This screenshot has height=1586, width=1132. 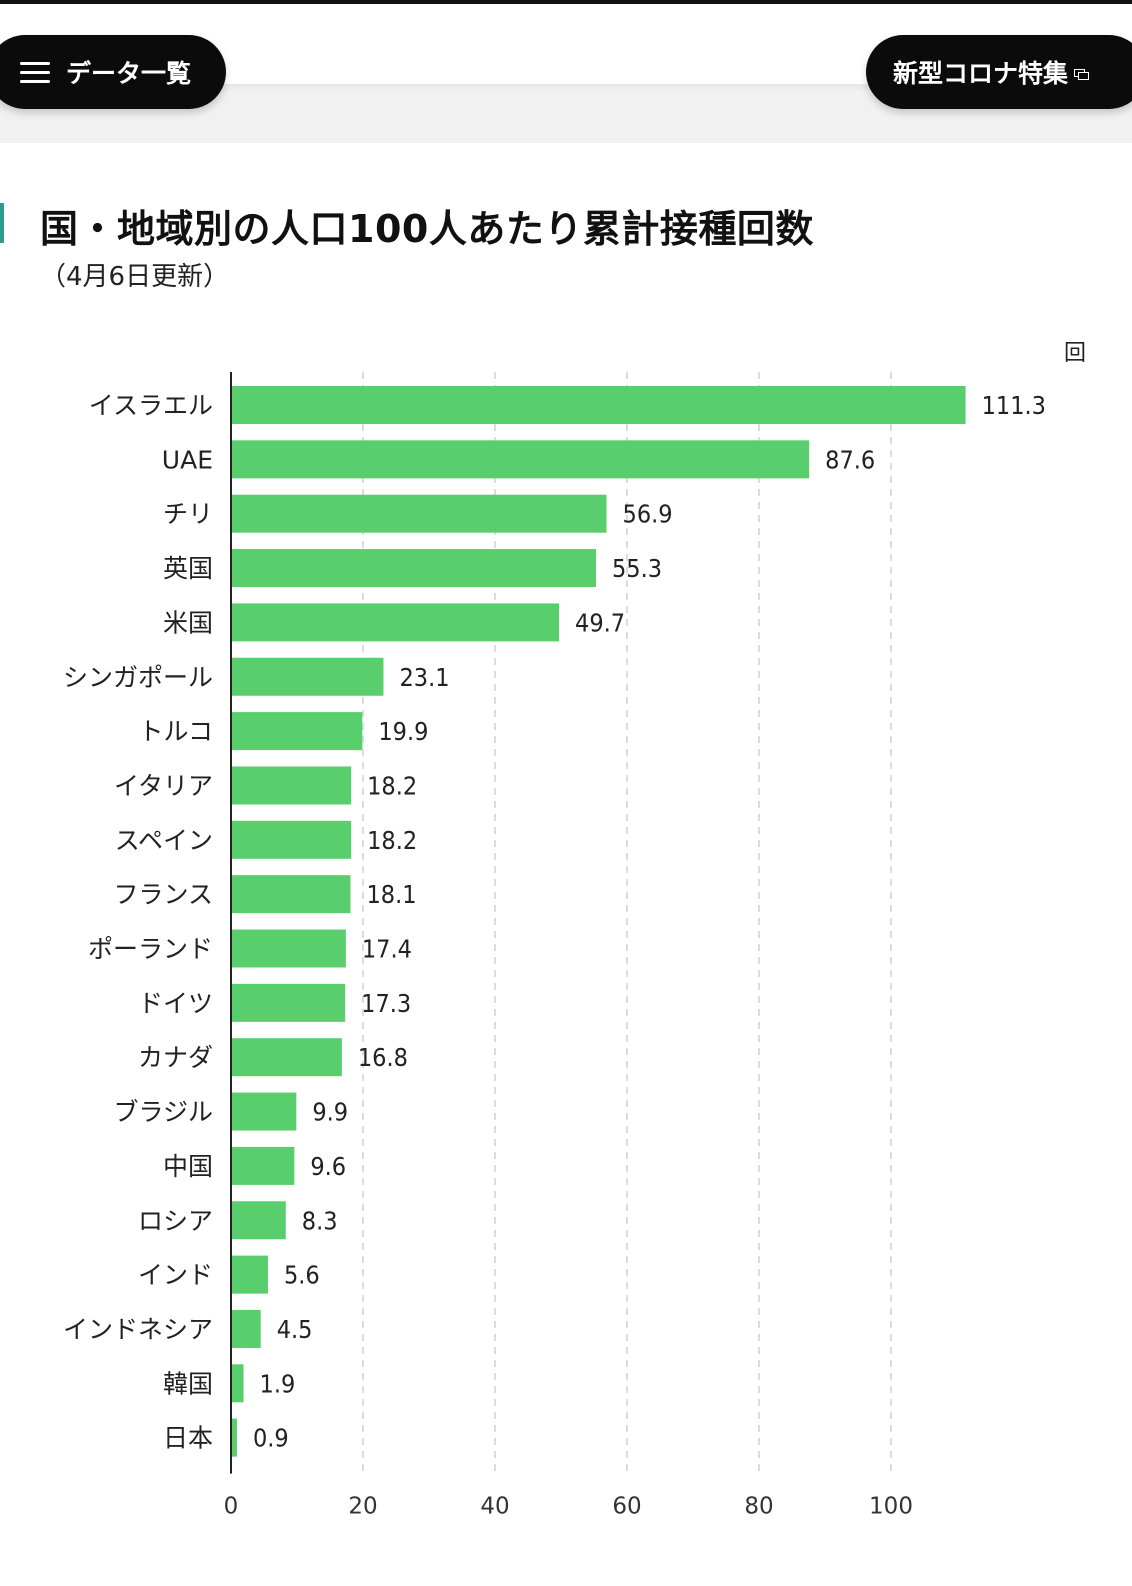 What do you see at coordinates (758, 1507) in the screenshot?
I see `x-tick-label: 80` at bounding box center [758, 1507].